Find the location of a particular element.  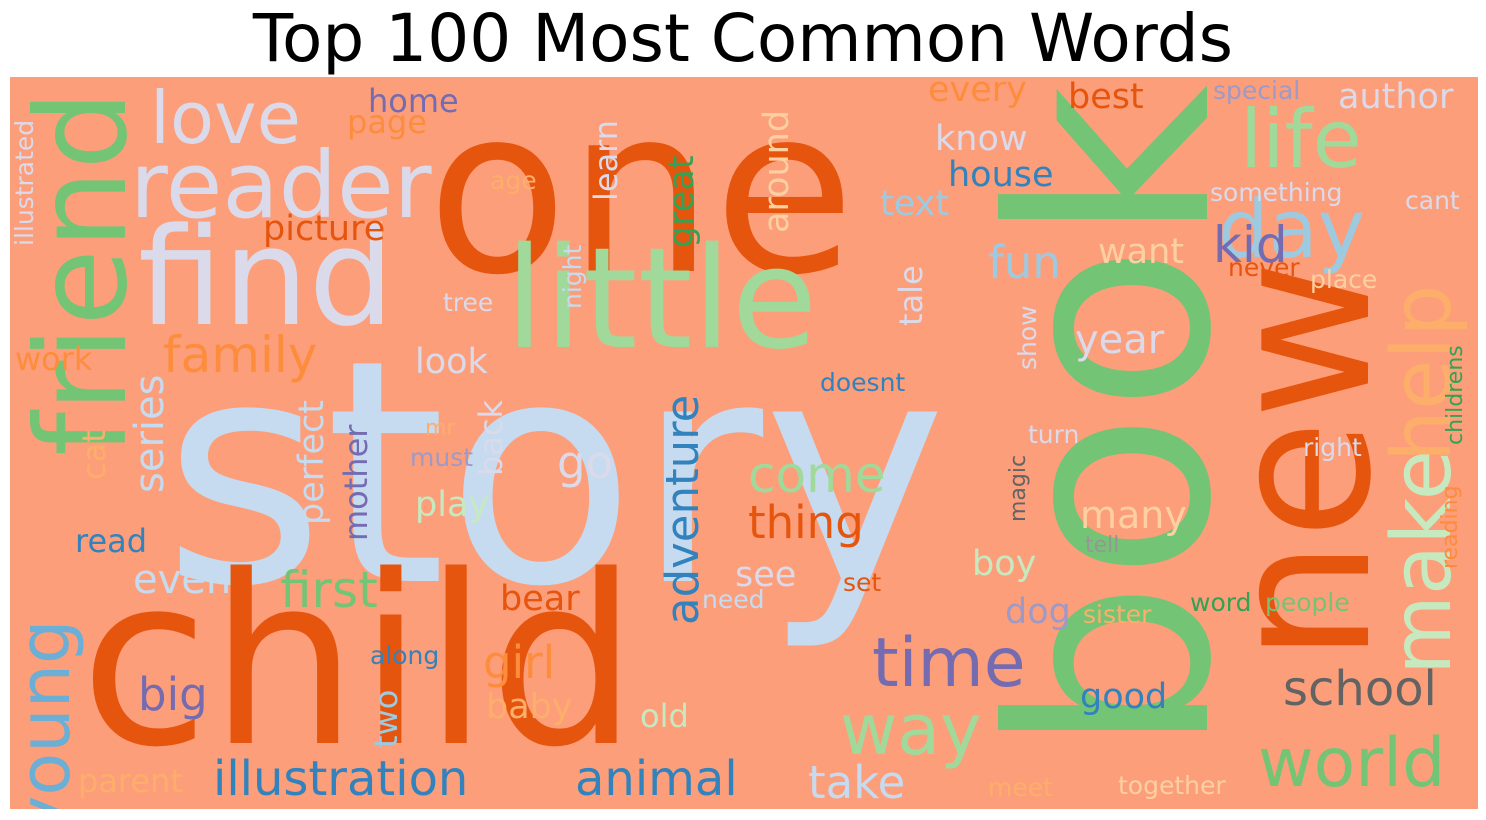

word-school: school is located at coordinates (1360, 689).